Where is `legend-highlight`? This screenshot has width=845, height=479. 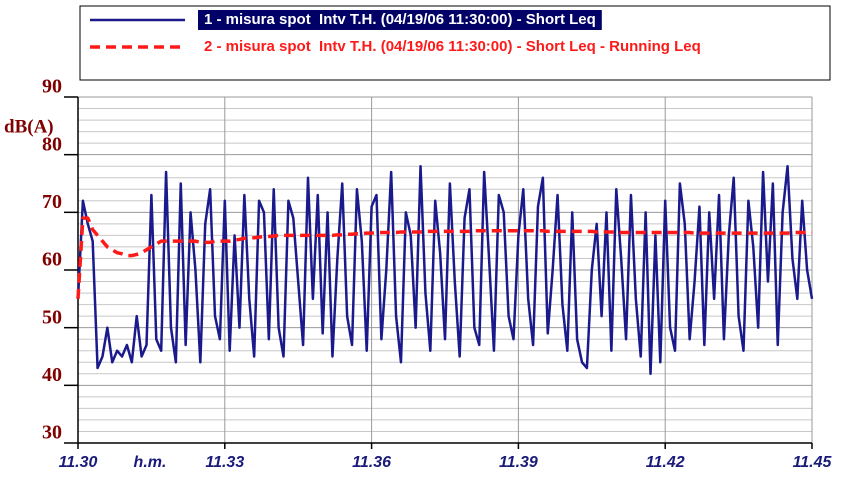
legend-highlight is located at coordinates (400, 20).